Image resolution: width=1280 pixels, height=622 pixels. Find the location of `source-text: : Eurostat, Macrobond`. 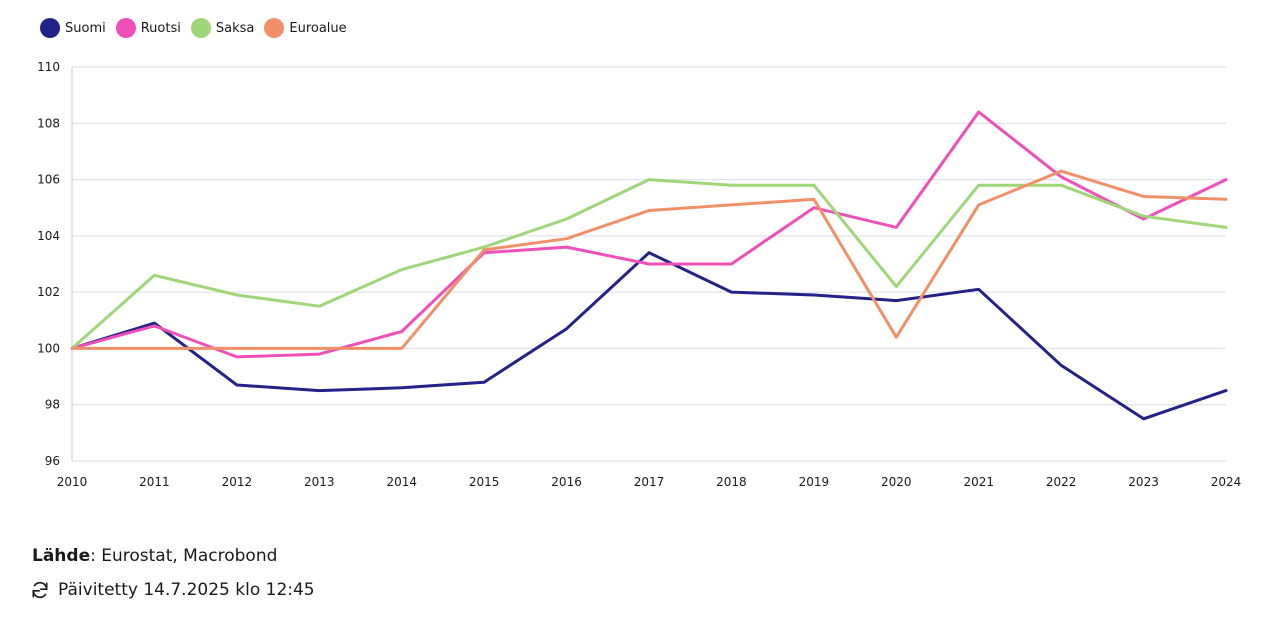

source-text: : Eurostat, Macrobond is located at coordinates (184, 556).